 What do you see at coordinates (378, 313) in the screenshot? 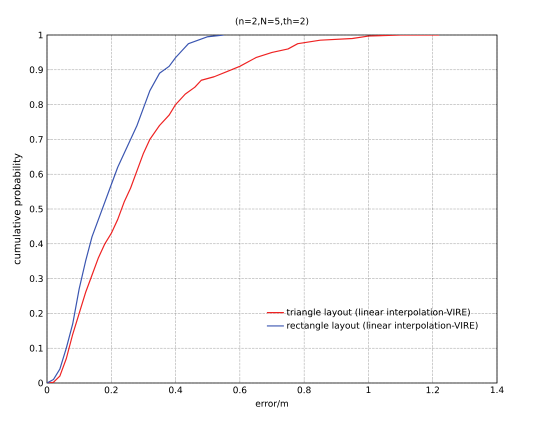
I see `legend-label: triangle layout (linear interpolation-VIRE)` at bounding box center [378, 313].